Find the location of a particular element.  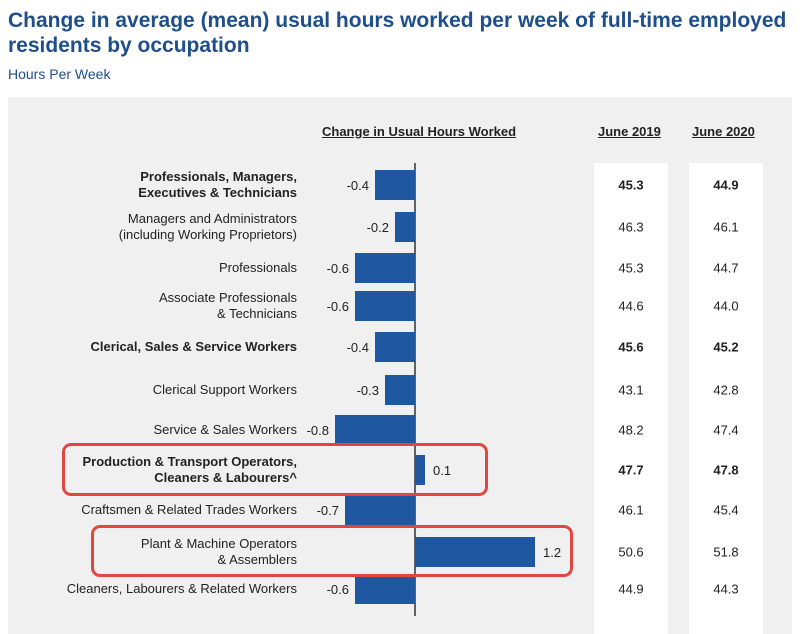

bar-value-label: -0.7 is located at coordinates (328, 510).